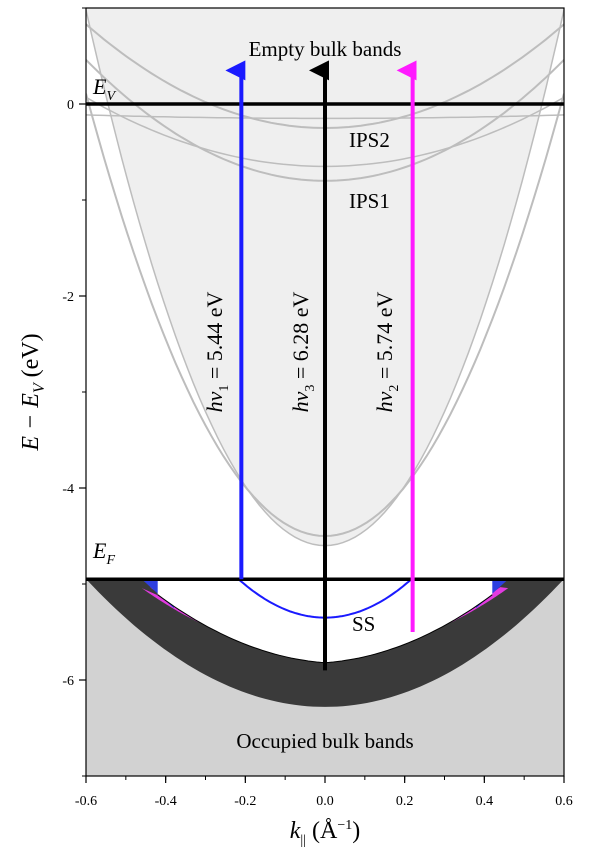  Describe the element at coordinates (166, 801) in the screenshot. I see `x-tick-label: -0.4` at that location.